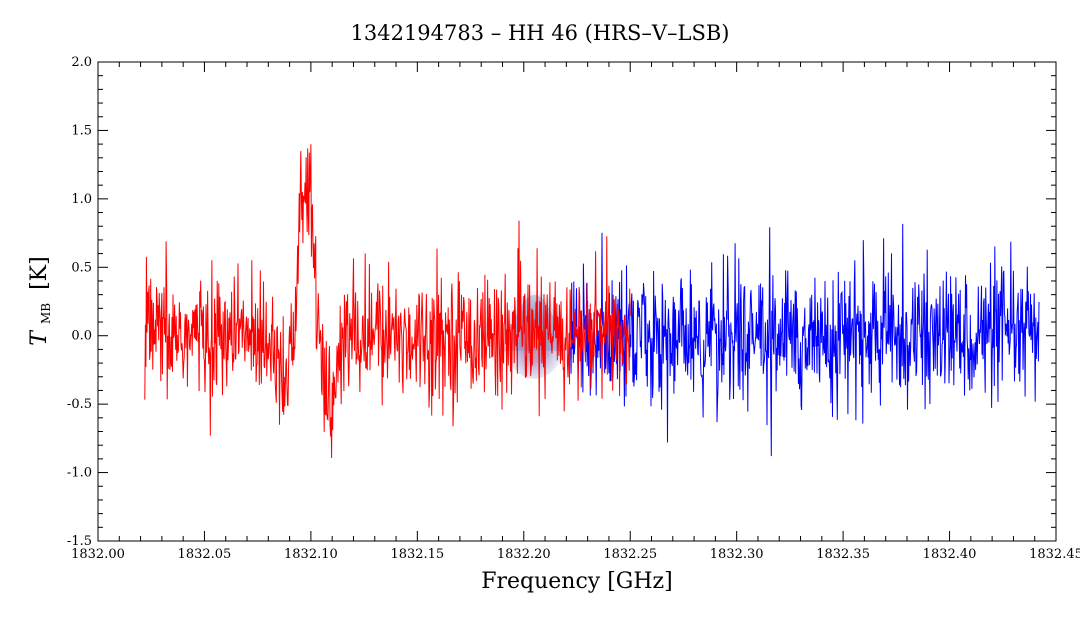 The width and height of the screenshot is (1080, 622). What do you see at coordinates (98, 554) in the screenshot?
I see `x-tick-label: 1832.00` at bounding box center [98, 554].